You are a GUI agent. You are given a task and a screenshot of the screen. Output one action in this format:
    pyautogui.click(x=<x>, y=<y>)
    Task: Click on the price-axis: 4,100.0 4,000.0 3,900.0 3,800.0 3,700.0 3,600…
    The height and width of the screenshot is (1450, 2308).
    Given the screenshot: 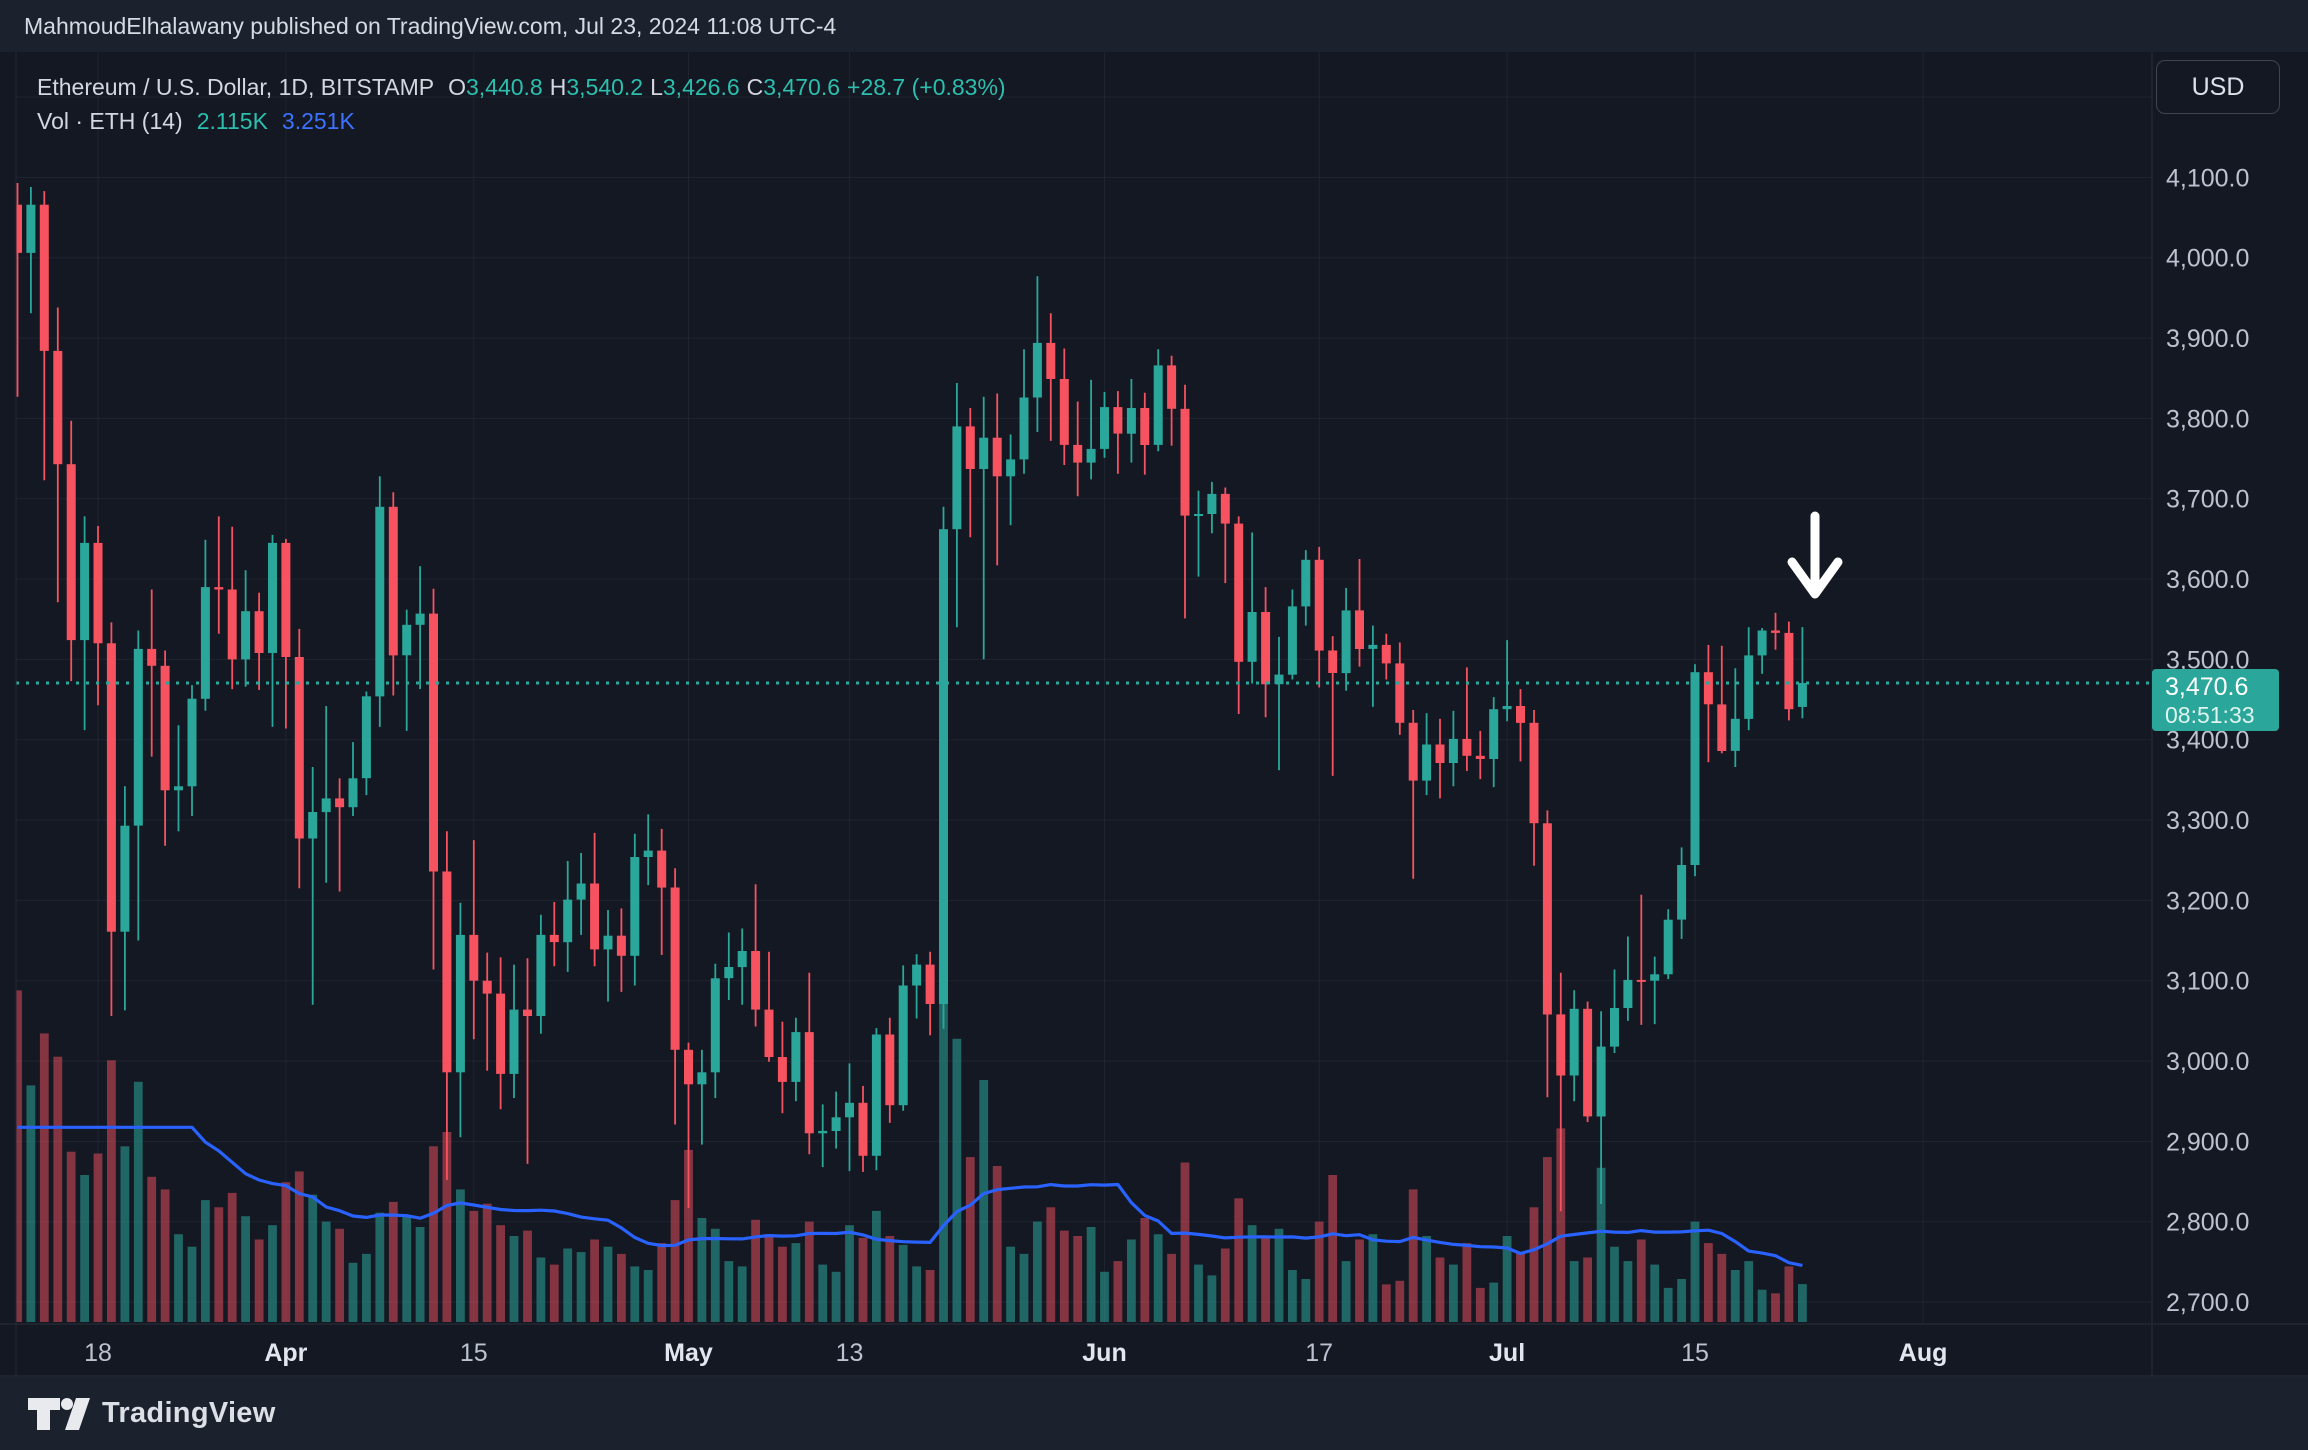 What is the action you would take?
    pyautogui.click(x=2207, y=740)
    